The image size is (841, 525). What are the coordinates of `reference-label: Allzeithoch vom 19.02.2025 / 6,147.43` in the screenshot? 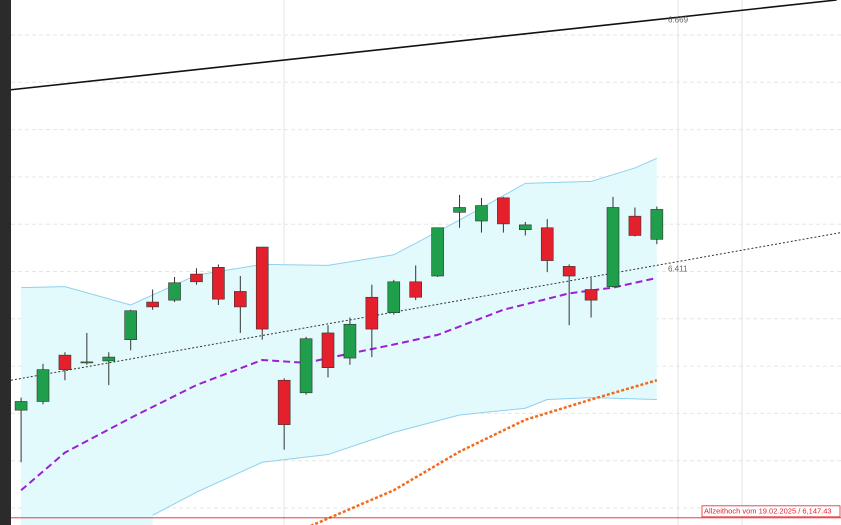 It's located at (768, 511).